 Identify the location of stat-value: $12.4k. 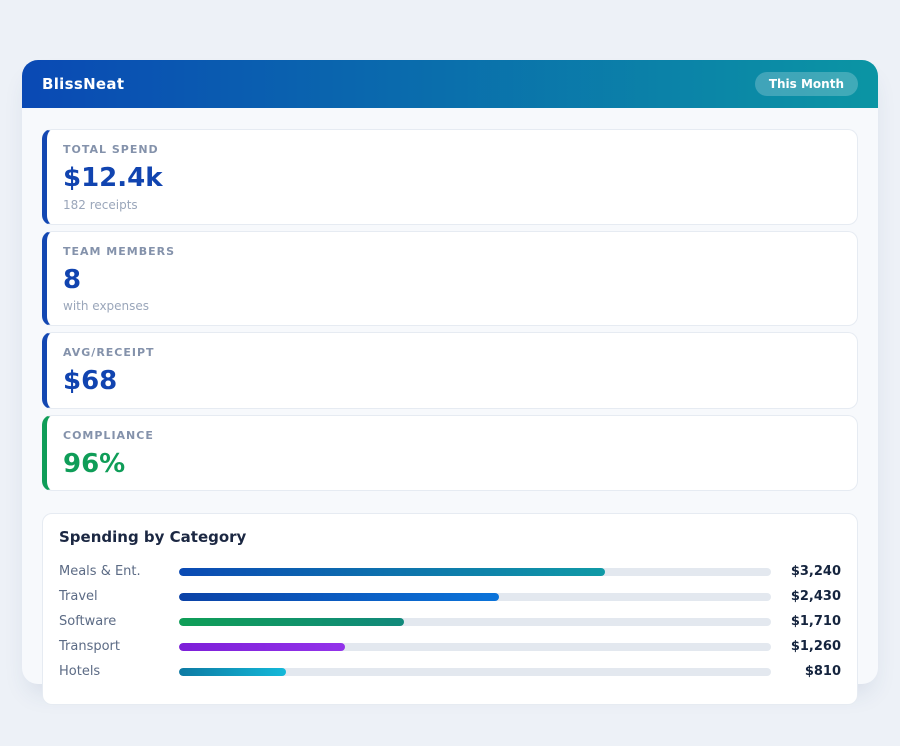
(113, 178).